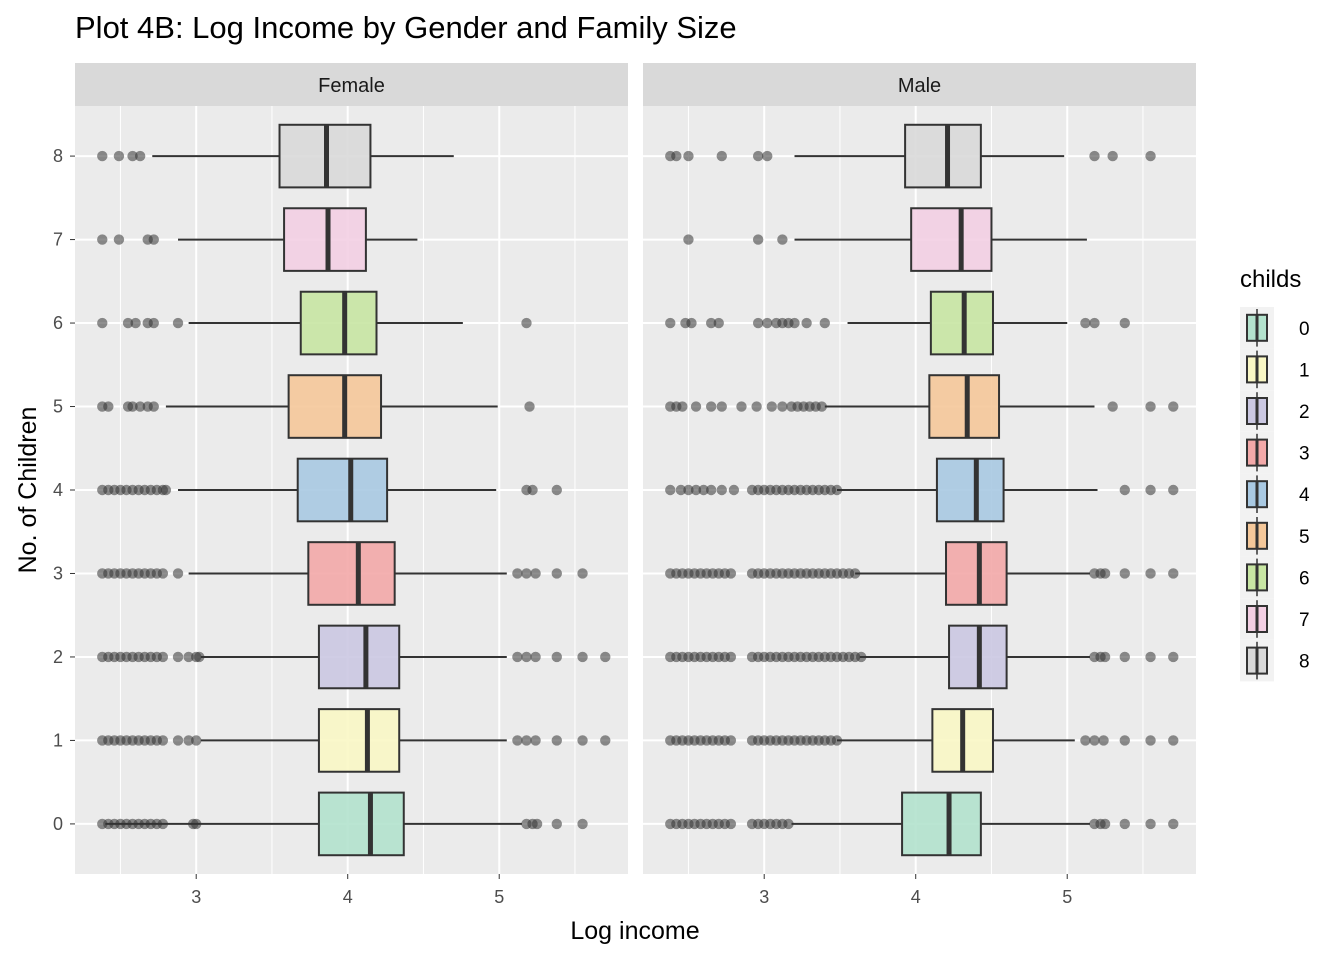 The height and width of the screenshot is (960, 1344). I want to click on legend-label: 7, so click(1304, 620).